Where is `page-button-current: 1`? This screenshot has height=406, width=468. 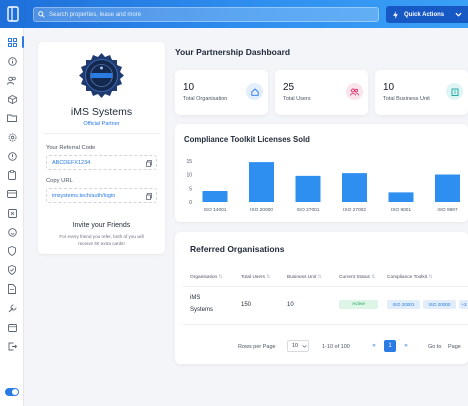
page-button-current: 1 is located at coordinates (390, 346).